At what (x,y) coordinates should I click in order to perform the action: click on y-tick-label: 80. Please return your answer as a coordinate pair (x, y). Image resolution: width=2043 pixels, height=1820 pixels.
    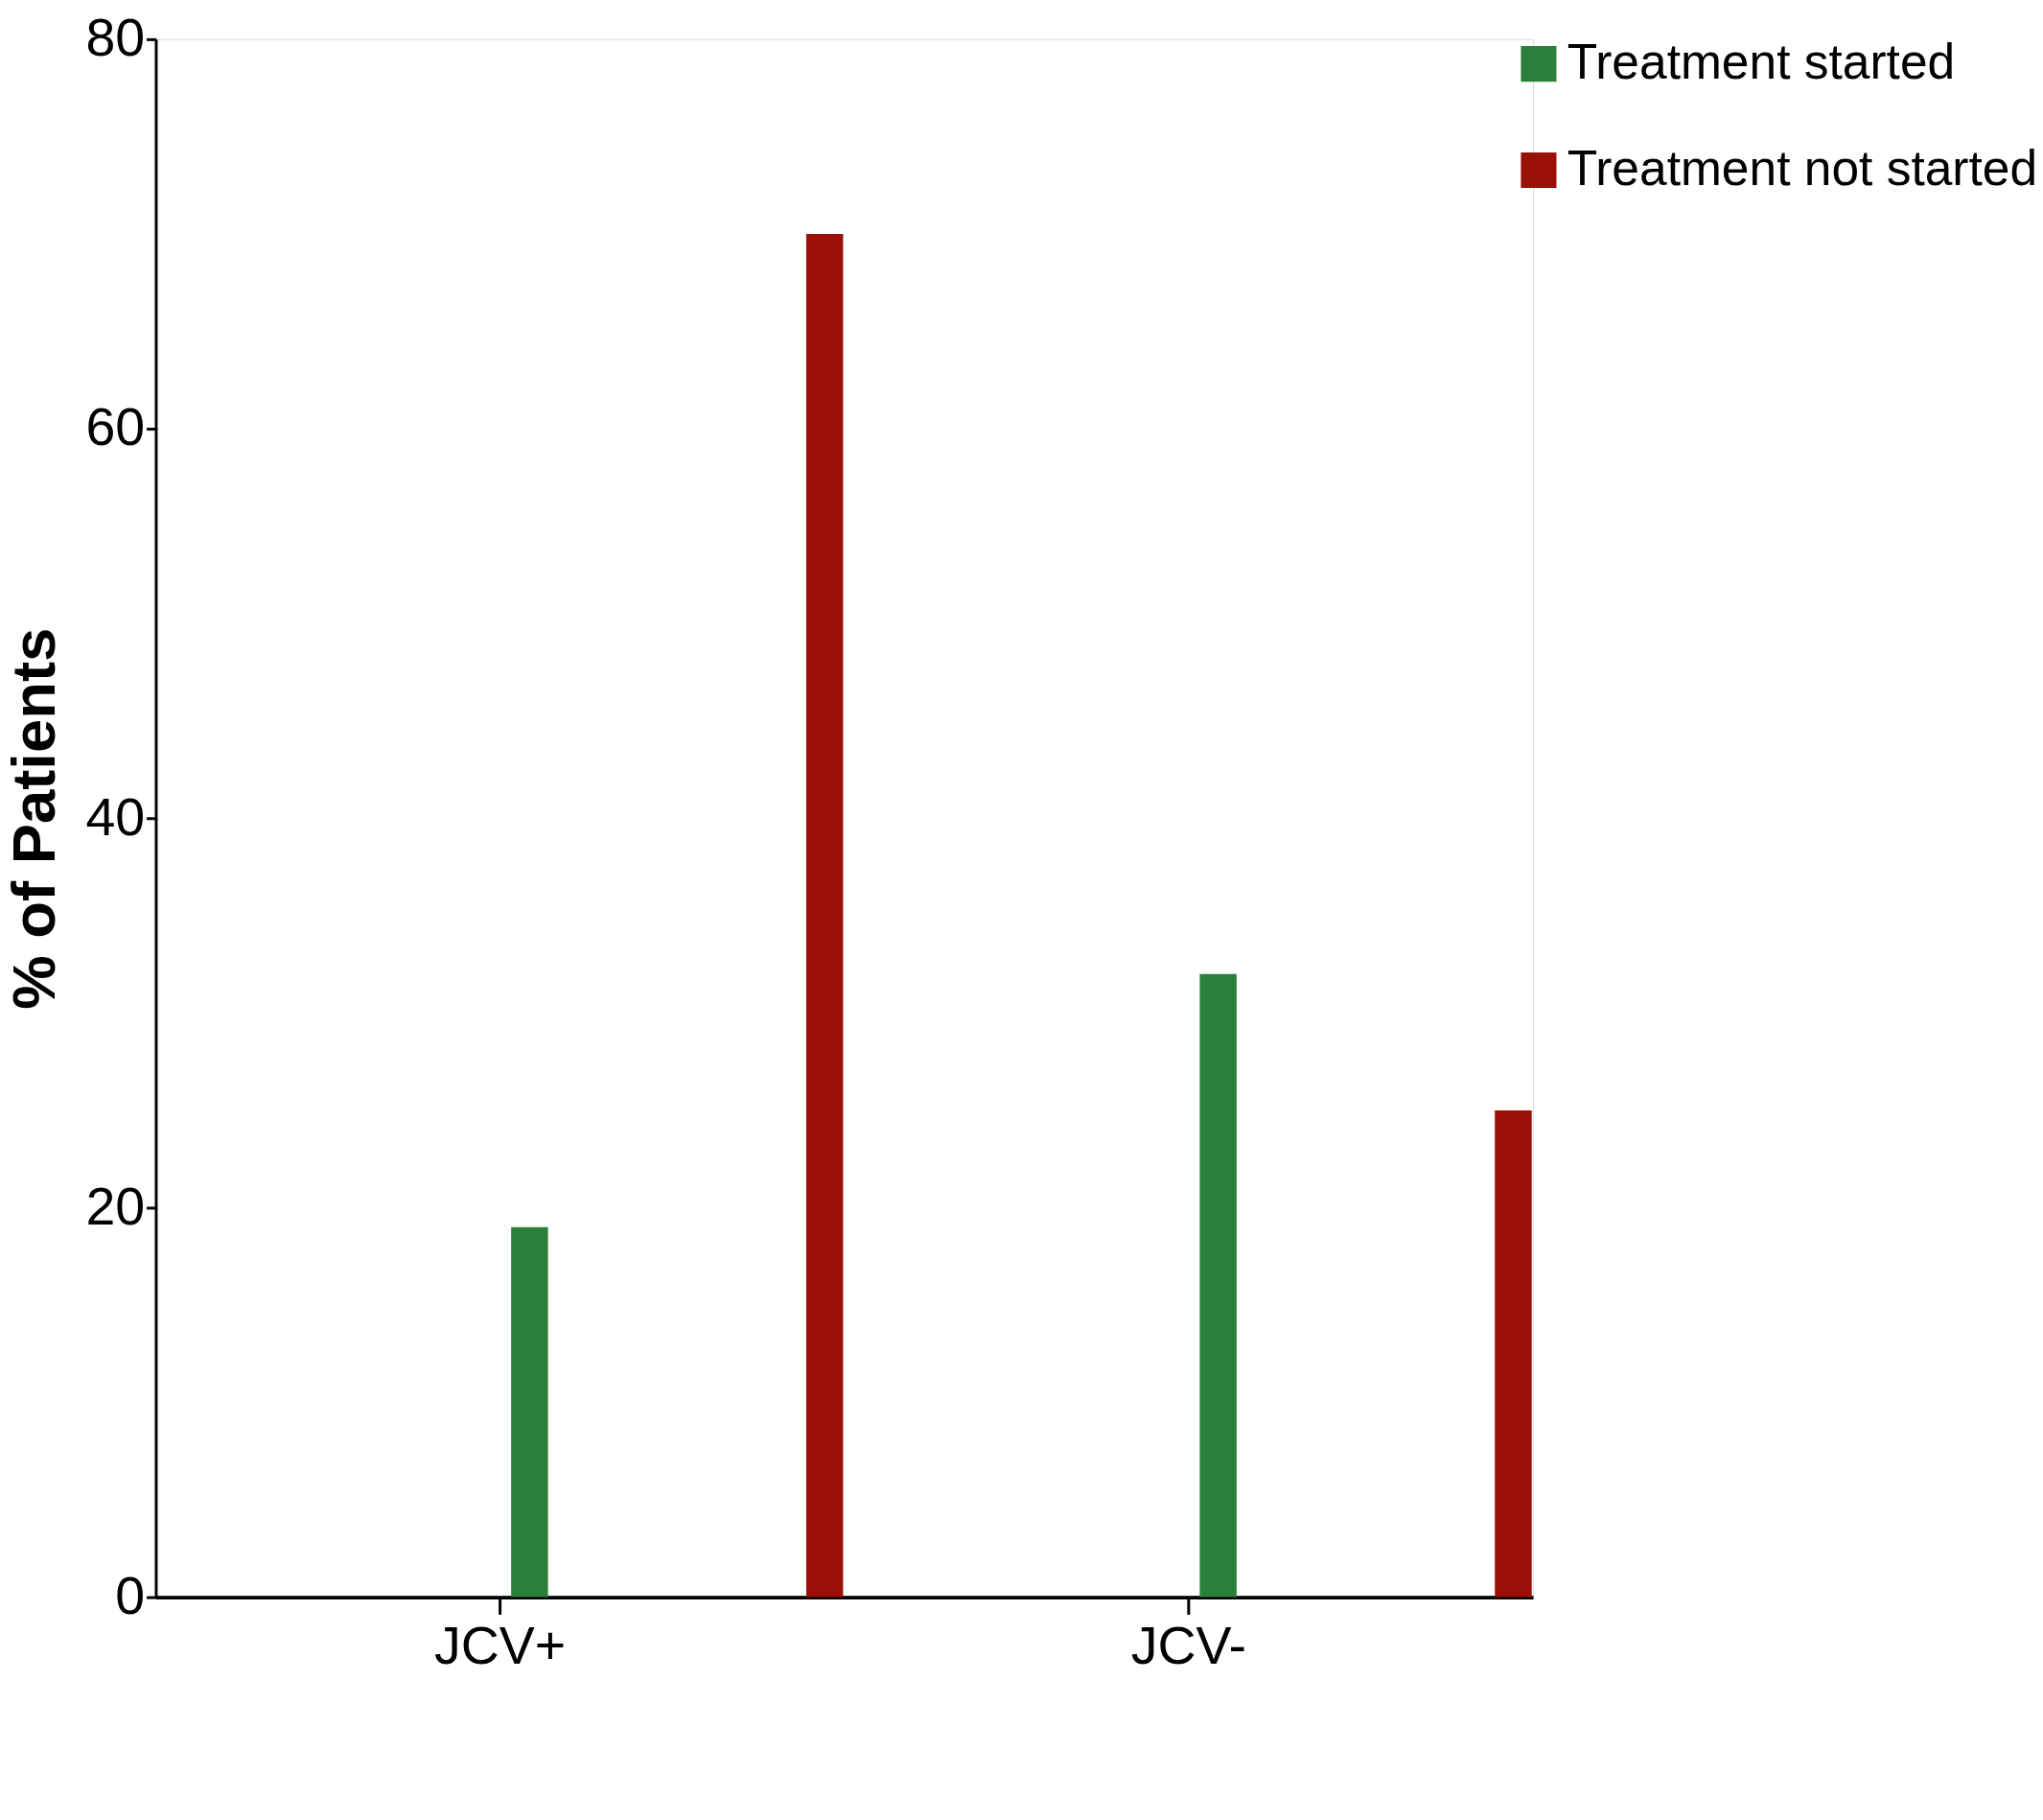
    Looking at the image, I should click on (115, 38).